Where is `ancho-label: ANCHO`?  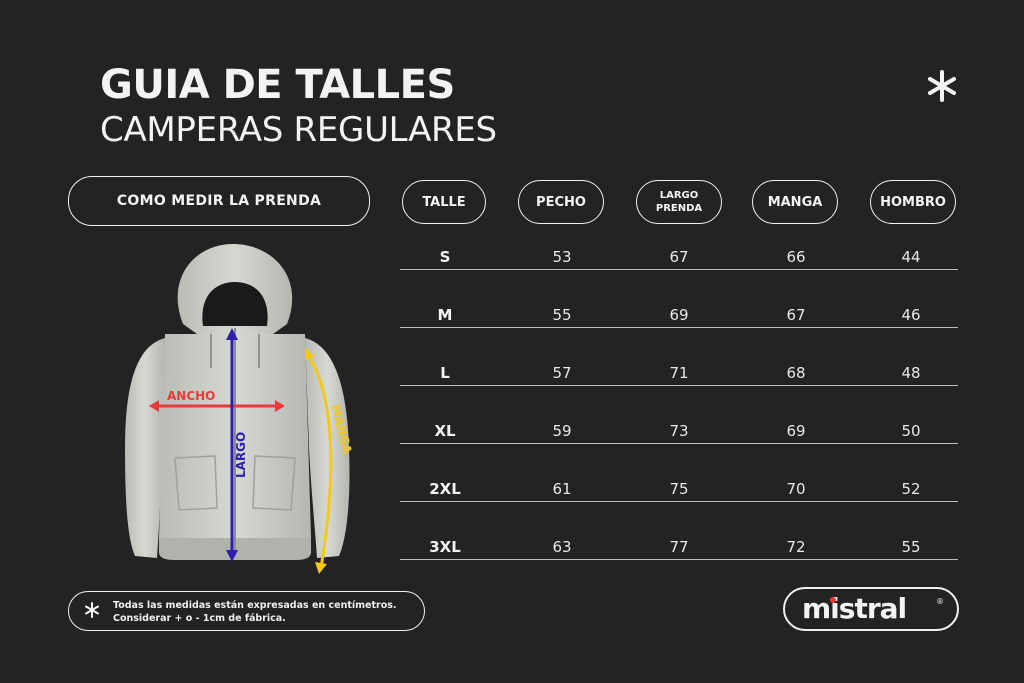 ancho-label: ANCHO is located at coordinates (191, 396).